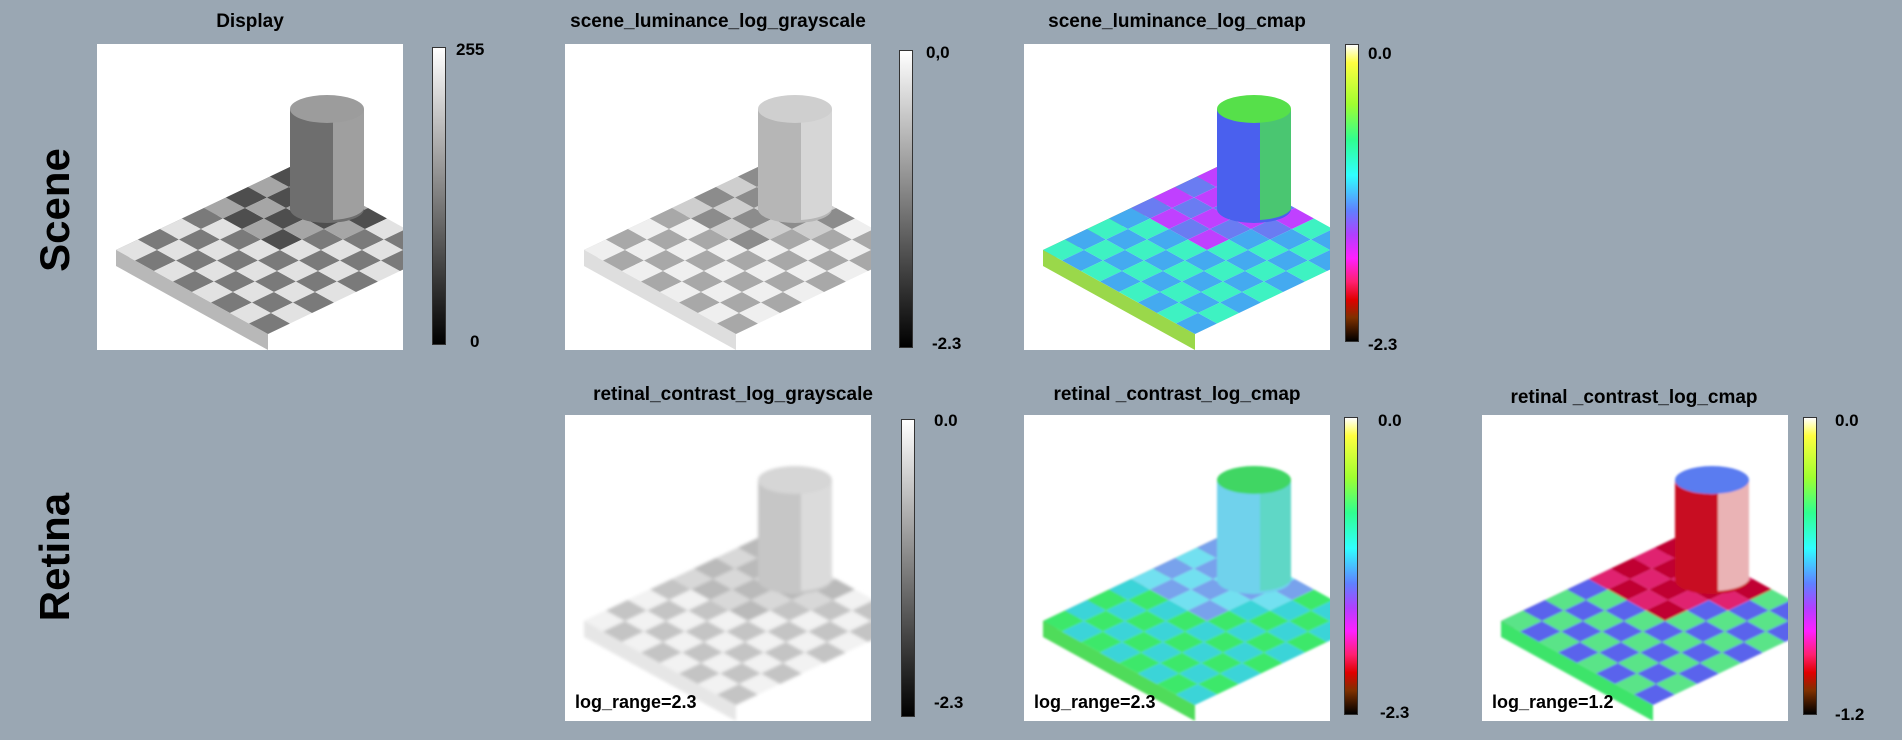 The height and width of the screenshot is (746, 1902). I want to click on cylinder-top, so click(1712, 480).